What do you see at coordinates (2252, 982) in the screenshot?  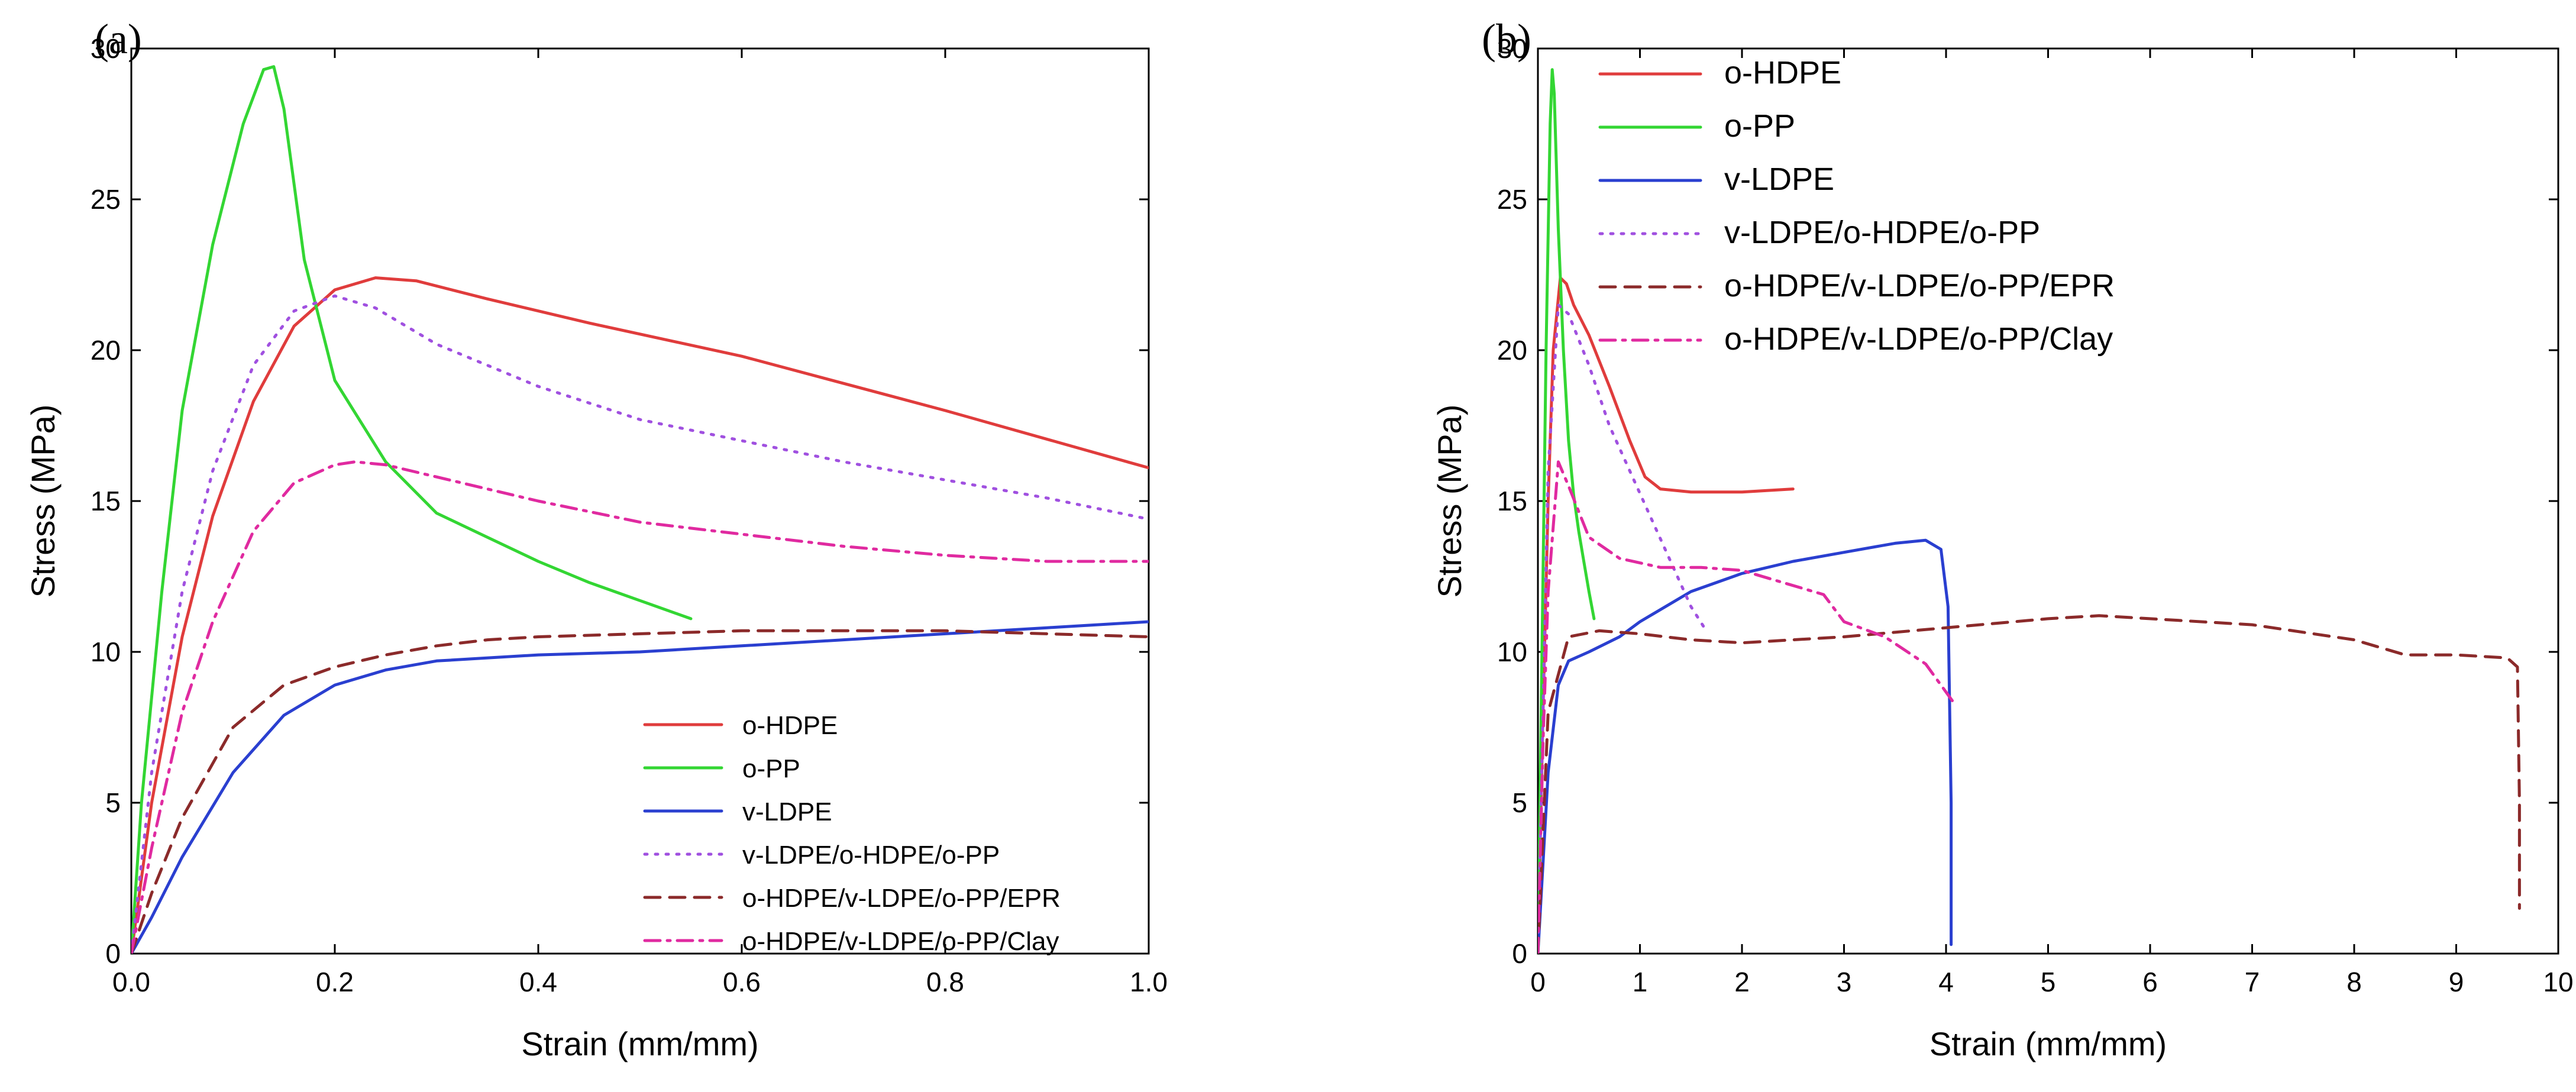 I see `x-tick-label: 7` at bounding box center [2252, 982].